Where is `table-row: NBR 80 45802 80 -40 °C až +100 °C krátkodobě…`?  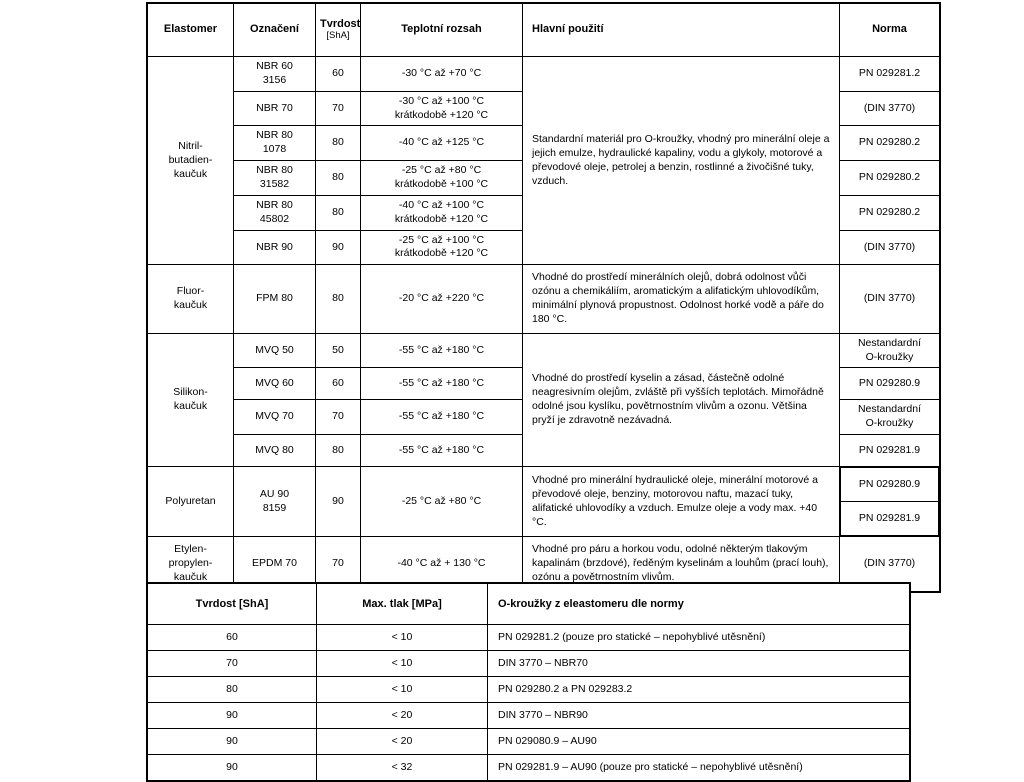 table-row: NBR 80 45802 80 -40 °C až +100 °C krátkodobě… is located at coordinates (544, 212).